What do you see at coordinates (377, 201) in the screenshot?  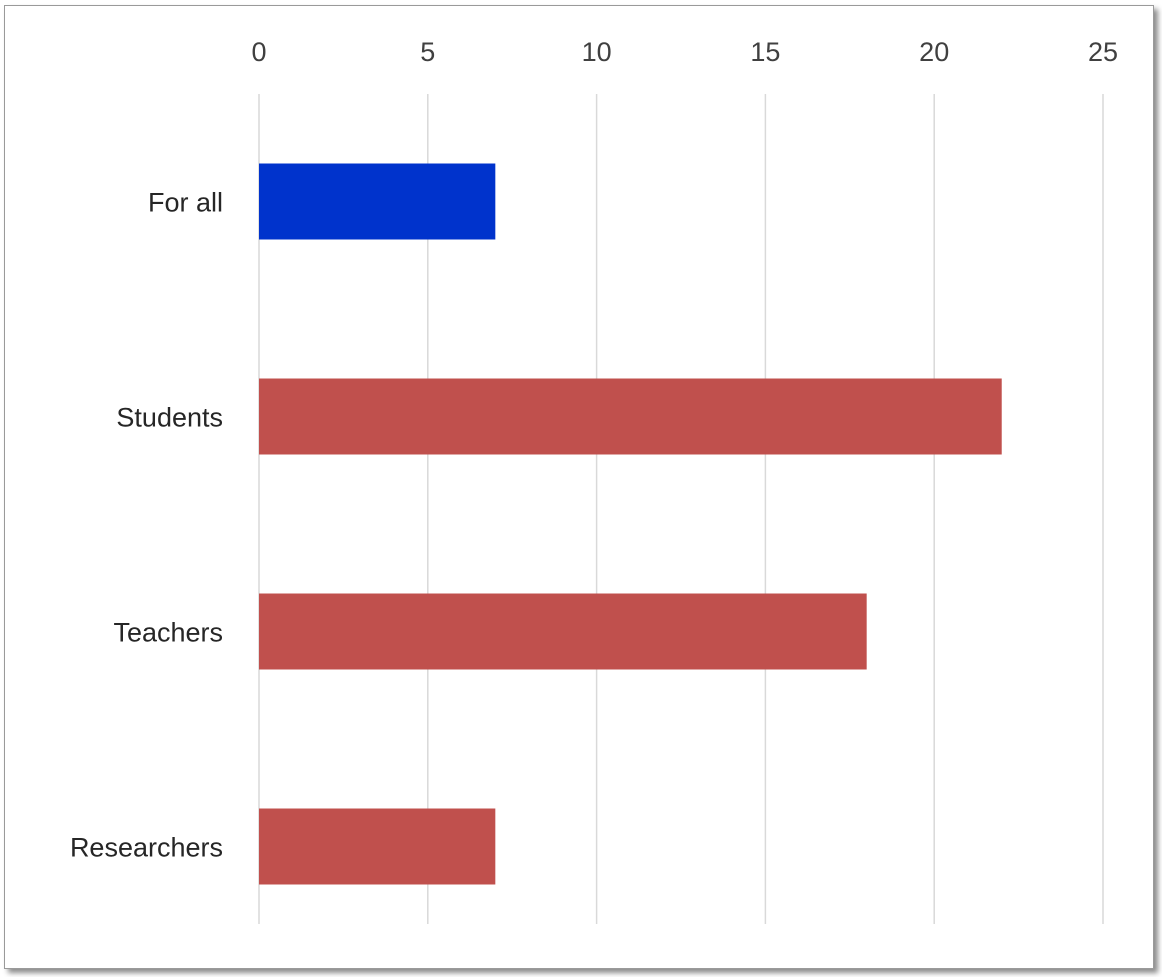 I see `bar-for-all` at bounding box center [377, 201].